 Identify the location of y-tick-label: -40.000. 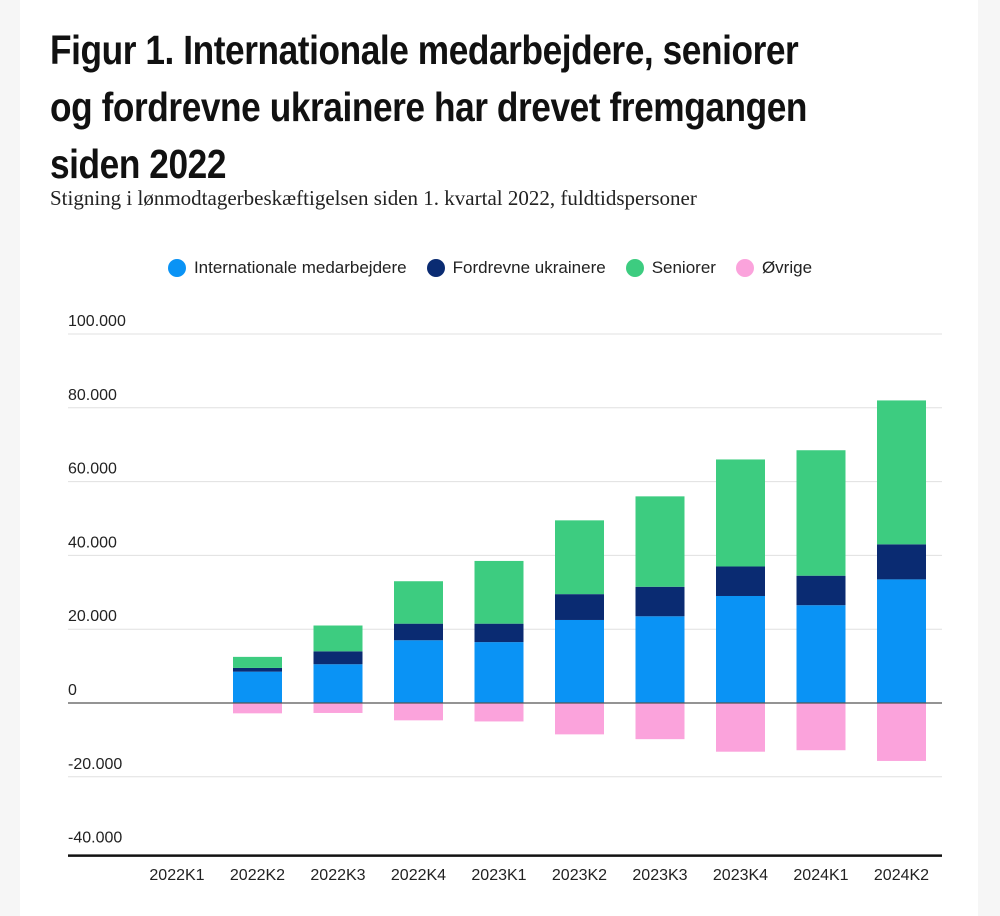
(95, 838).